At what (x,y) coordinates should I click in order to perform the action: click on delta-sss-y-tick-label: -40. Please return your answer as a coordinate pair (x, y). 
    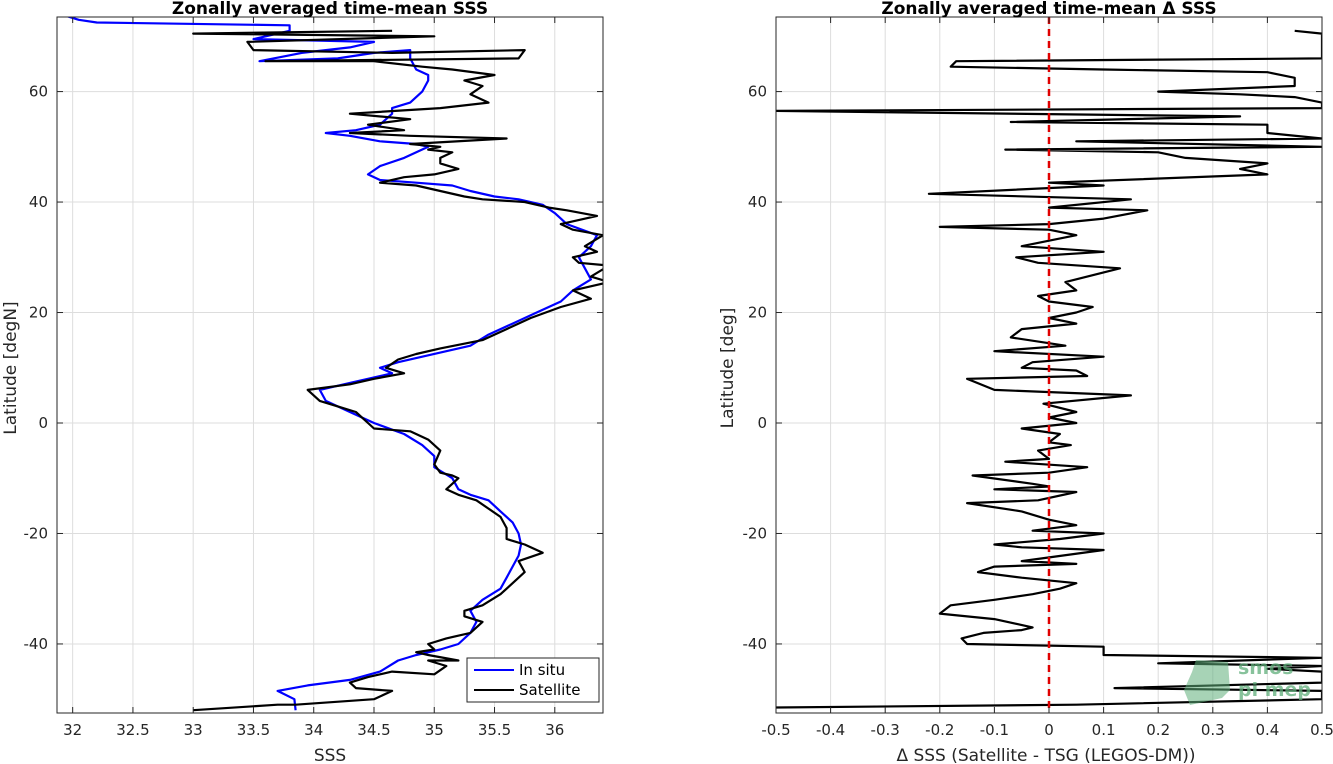
    Looking at the image, I should click on (755, 644).